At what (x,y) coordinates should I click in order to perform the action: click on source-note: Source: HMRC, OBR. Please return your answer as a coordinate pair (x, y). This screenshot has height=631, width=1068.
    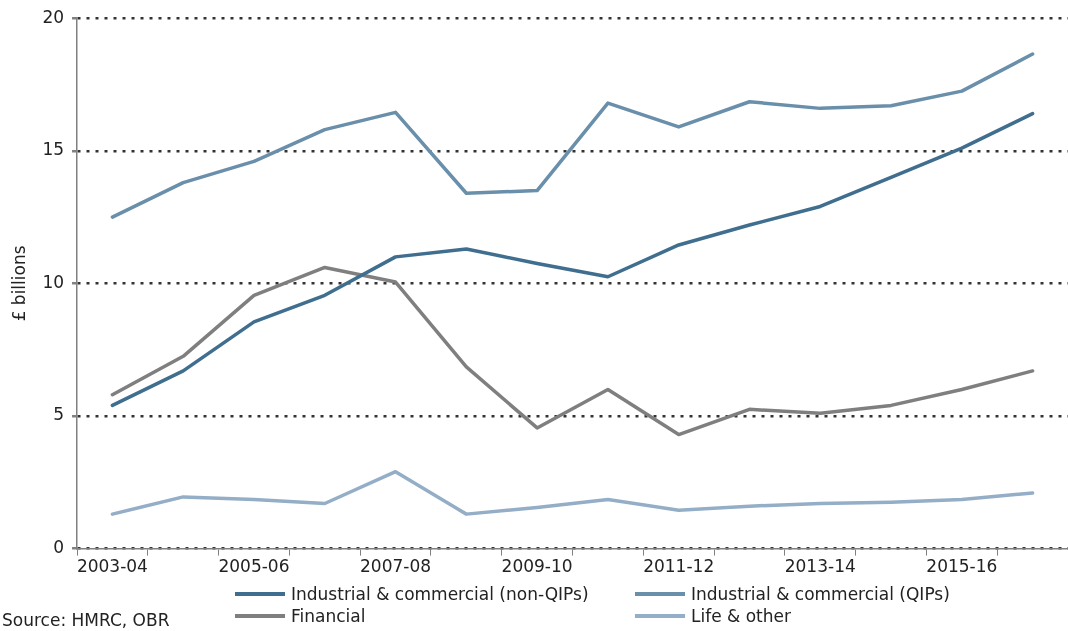
    Looking at the image, I should click on (86, 620).